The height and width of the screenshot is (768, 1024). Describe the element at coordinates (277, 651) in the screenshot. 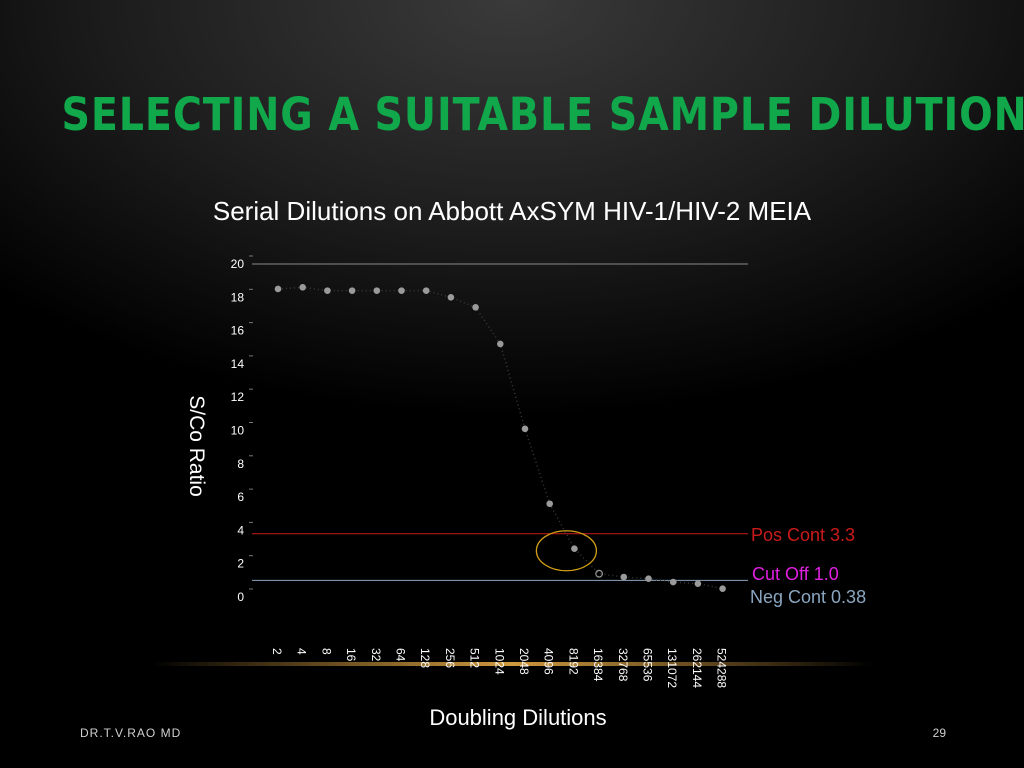

I see `x-tick-label: 2` at that location.